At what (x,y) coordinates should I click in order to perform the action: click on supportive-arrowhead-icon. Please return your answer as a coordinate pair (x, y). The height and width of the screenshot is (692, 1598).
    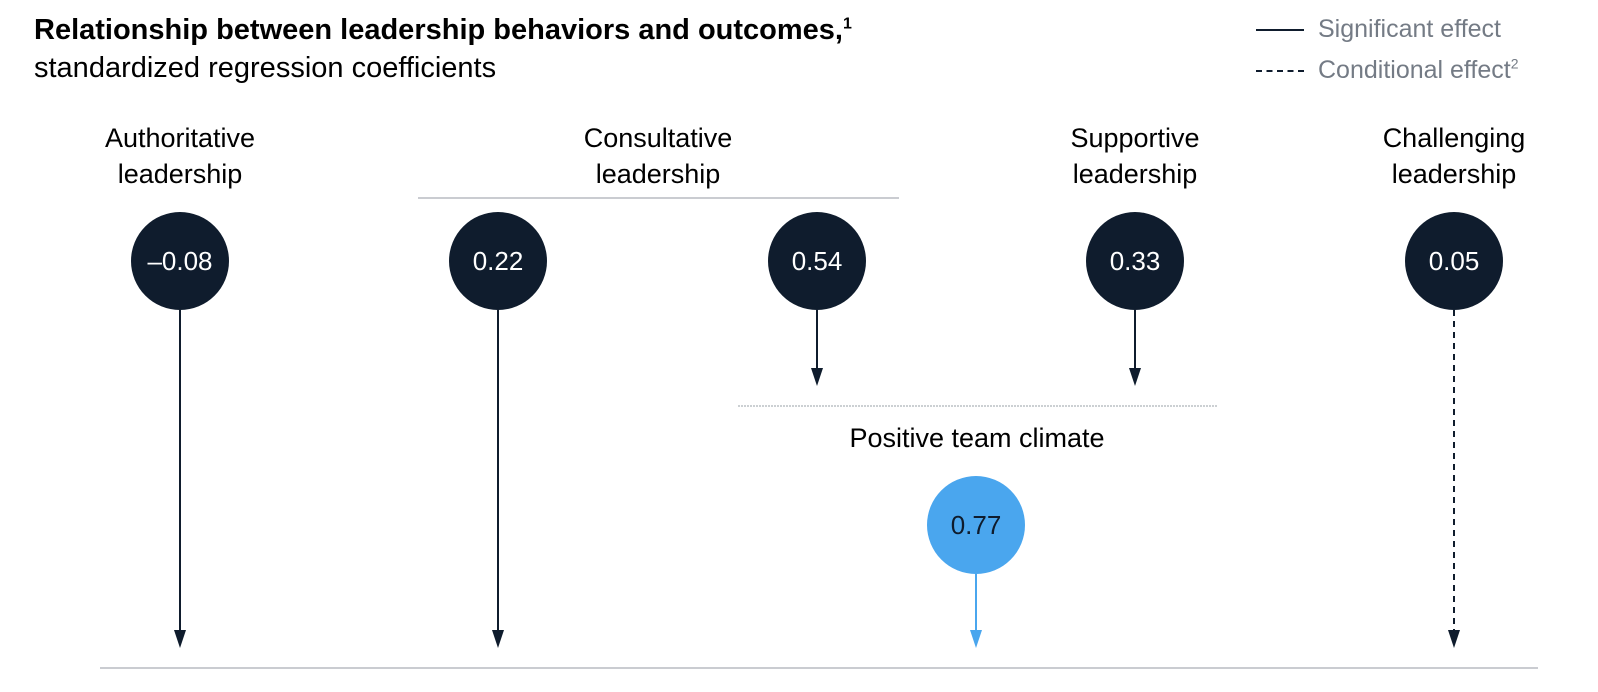
    Looking at the image, I should click on (1135, 377).